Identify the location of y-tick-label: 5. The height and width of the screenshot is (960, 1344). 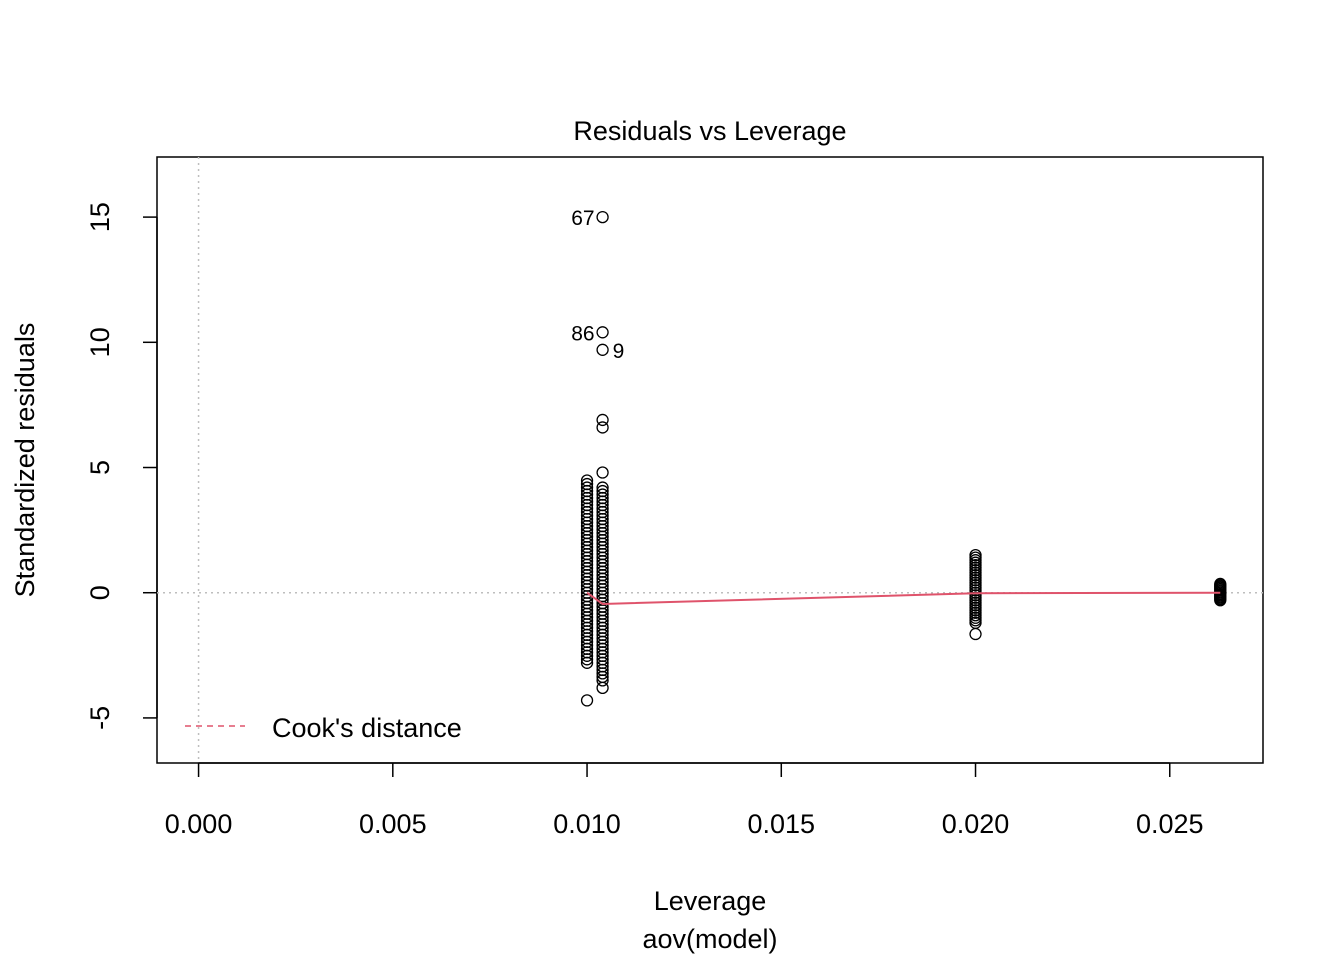
(100, 467).